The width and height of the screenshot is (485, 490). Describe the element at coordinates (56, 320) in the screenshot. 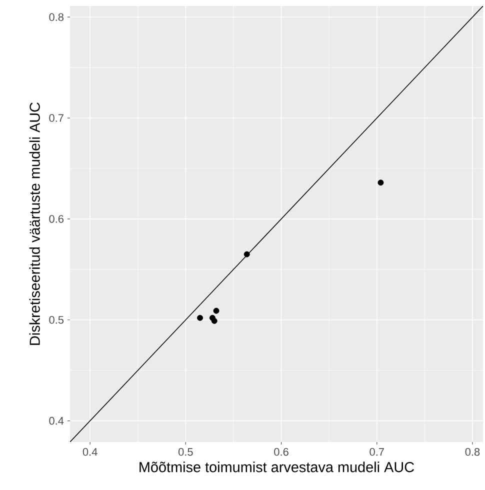

I see `y-tick-label: 0.5` at that location.